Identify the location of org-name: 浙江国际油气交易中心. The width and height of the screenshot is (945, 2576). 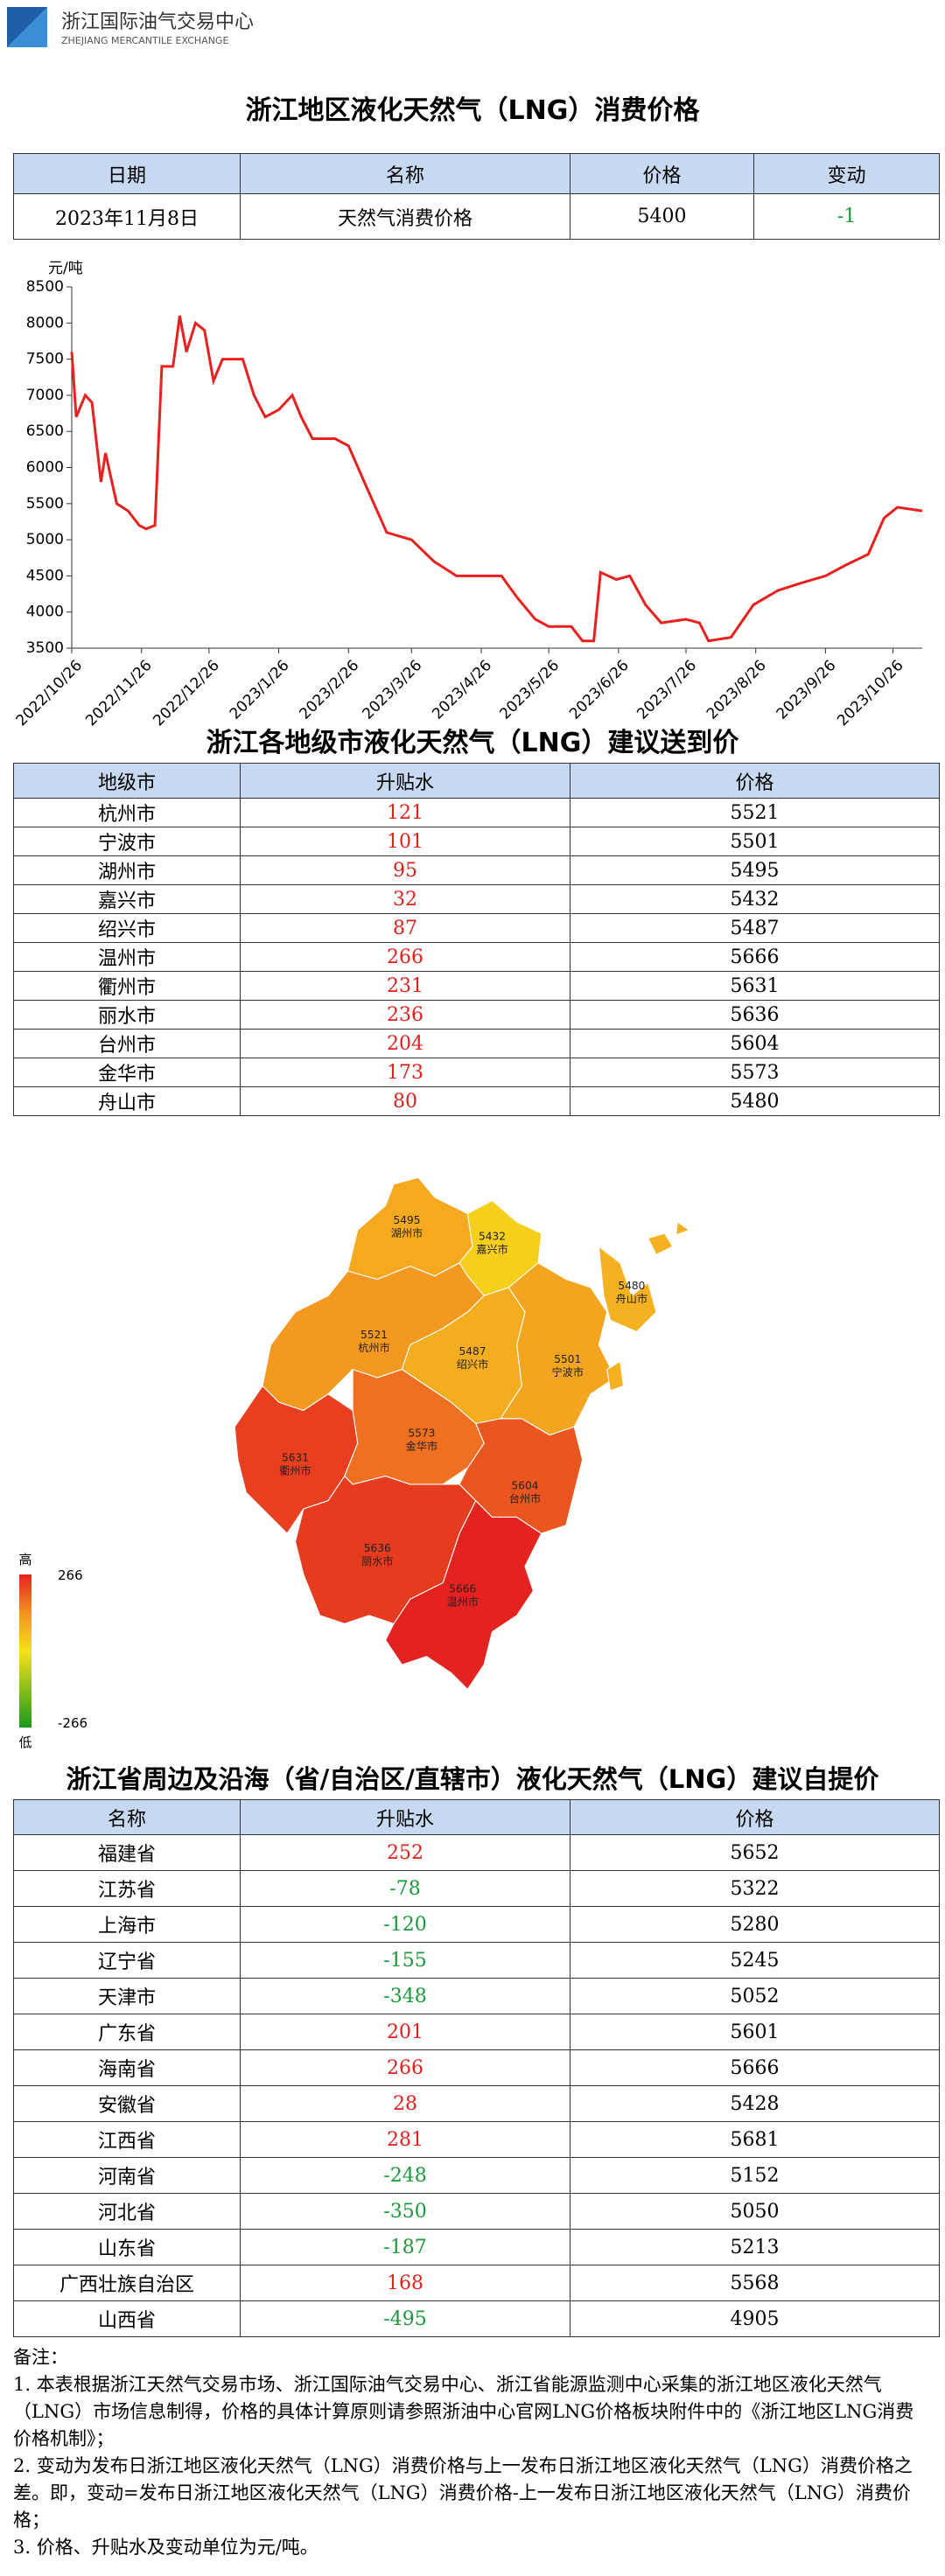
(157, 22).